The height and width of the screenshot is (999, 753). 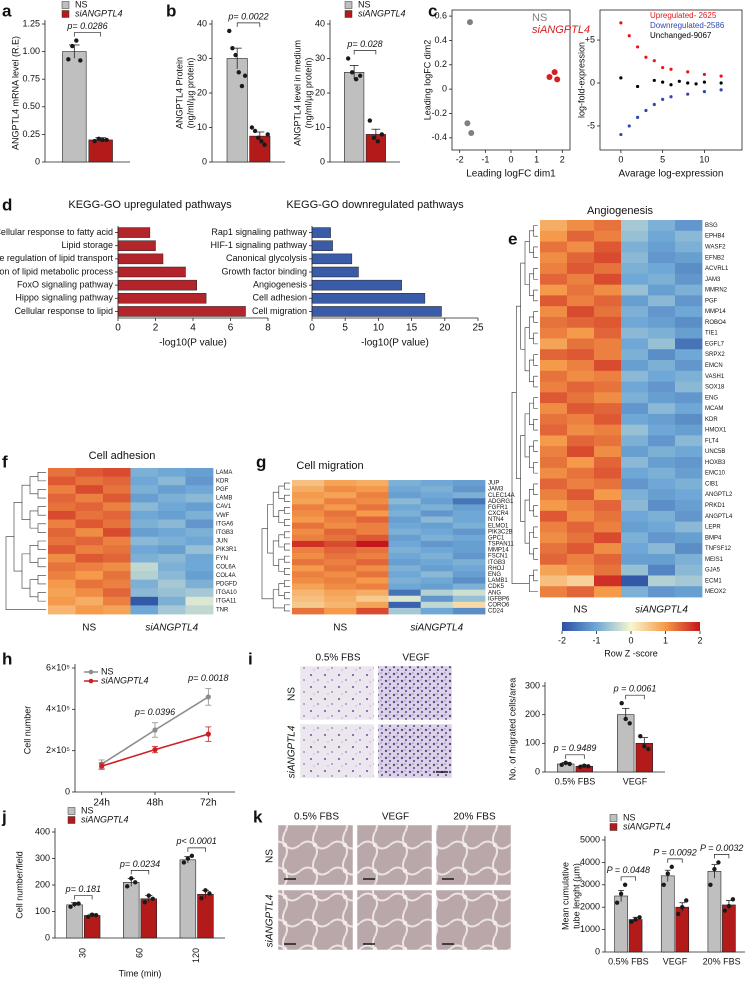 I want to click on x-tick-label: 0, so click(x=312, y=328).